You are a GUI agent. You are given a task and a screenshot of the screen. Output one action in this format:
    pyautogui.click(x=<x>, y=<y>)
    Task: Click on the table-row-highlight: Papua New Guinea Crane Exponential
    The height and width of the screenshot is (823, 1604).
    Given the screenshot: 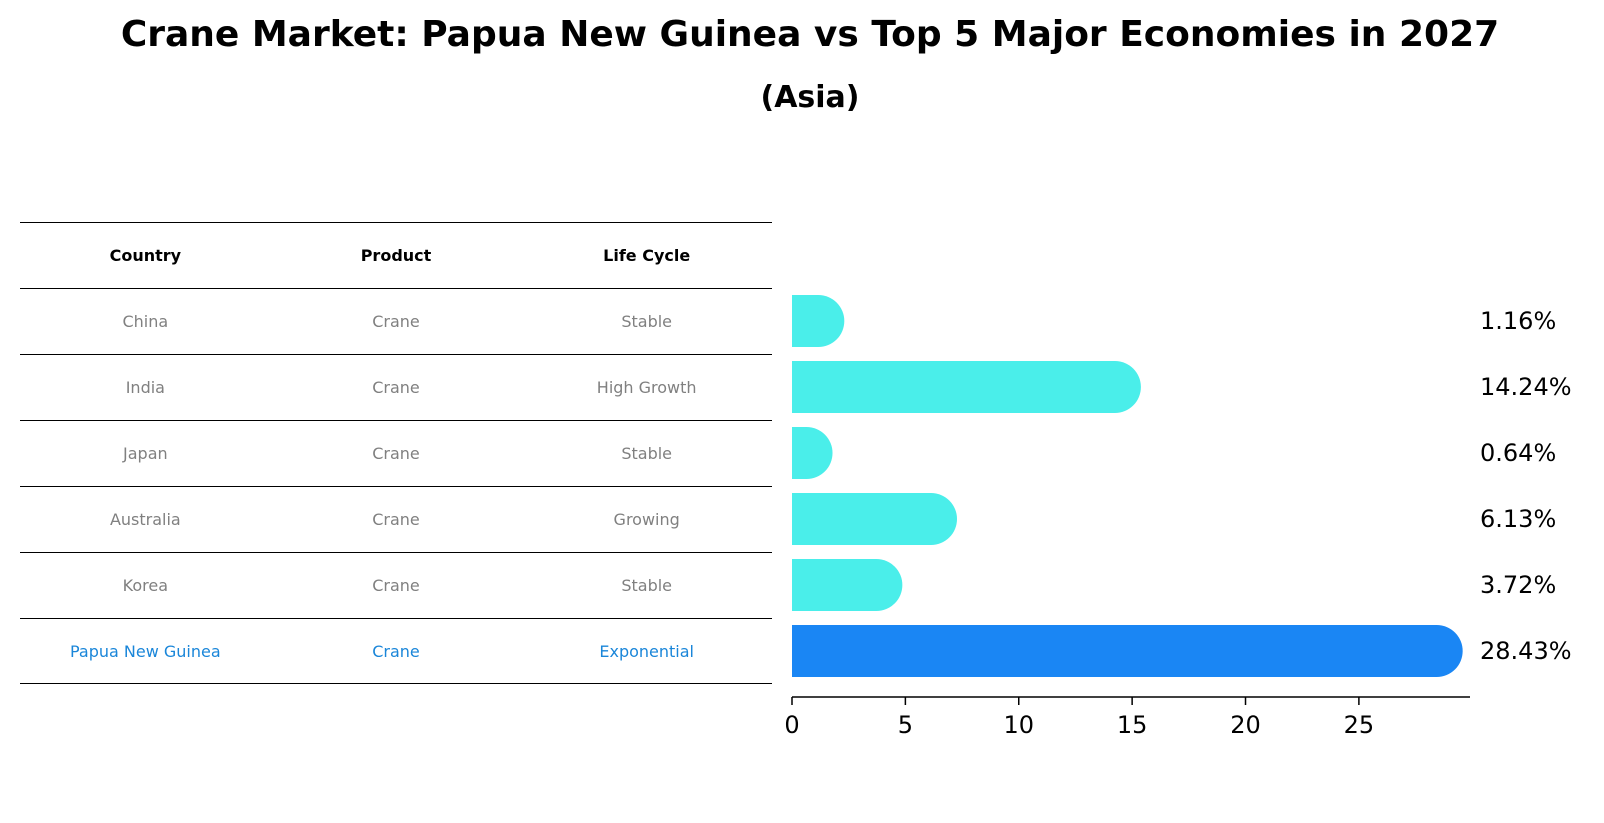 What is the action you would take?
    pyautogui.click(x=396, y=651)
    